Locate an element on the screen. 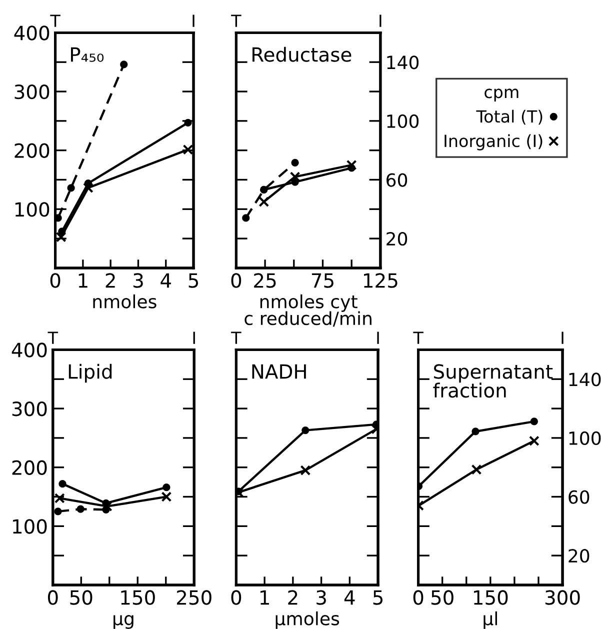  x-tick-label: 25 is located at coordinates (265, 280).